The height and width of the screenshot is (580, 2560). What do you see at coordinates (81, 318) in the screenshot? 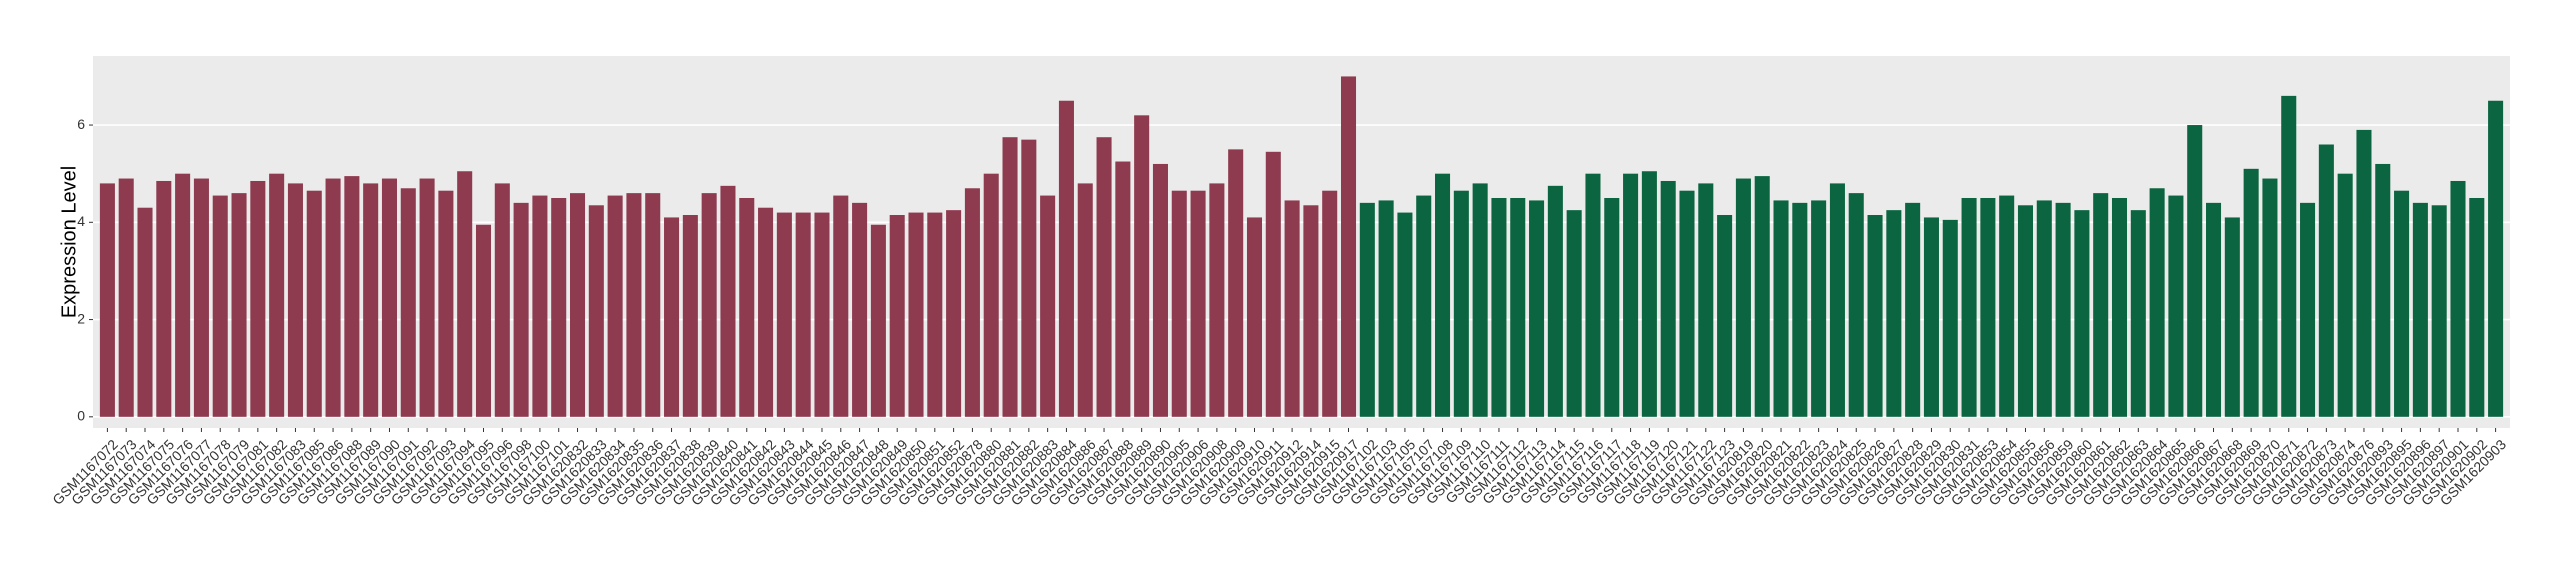
I see `y-tick-label: 2` at bounding box center [81, 318].